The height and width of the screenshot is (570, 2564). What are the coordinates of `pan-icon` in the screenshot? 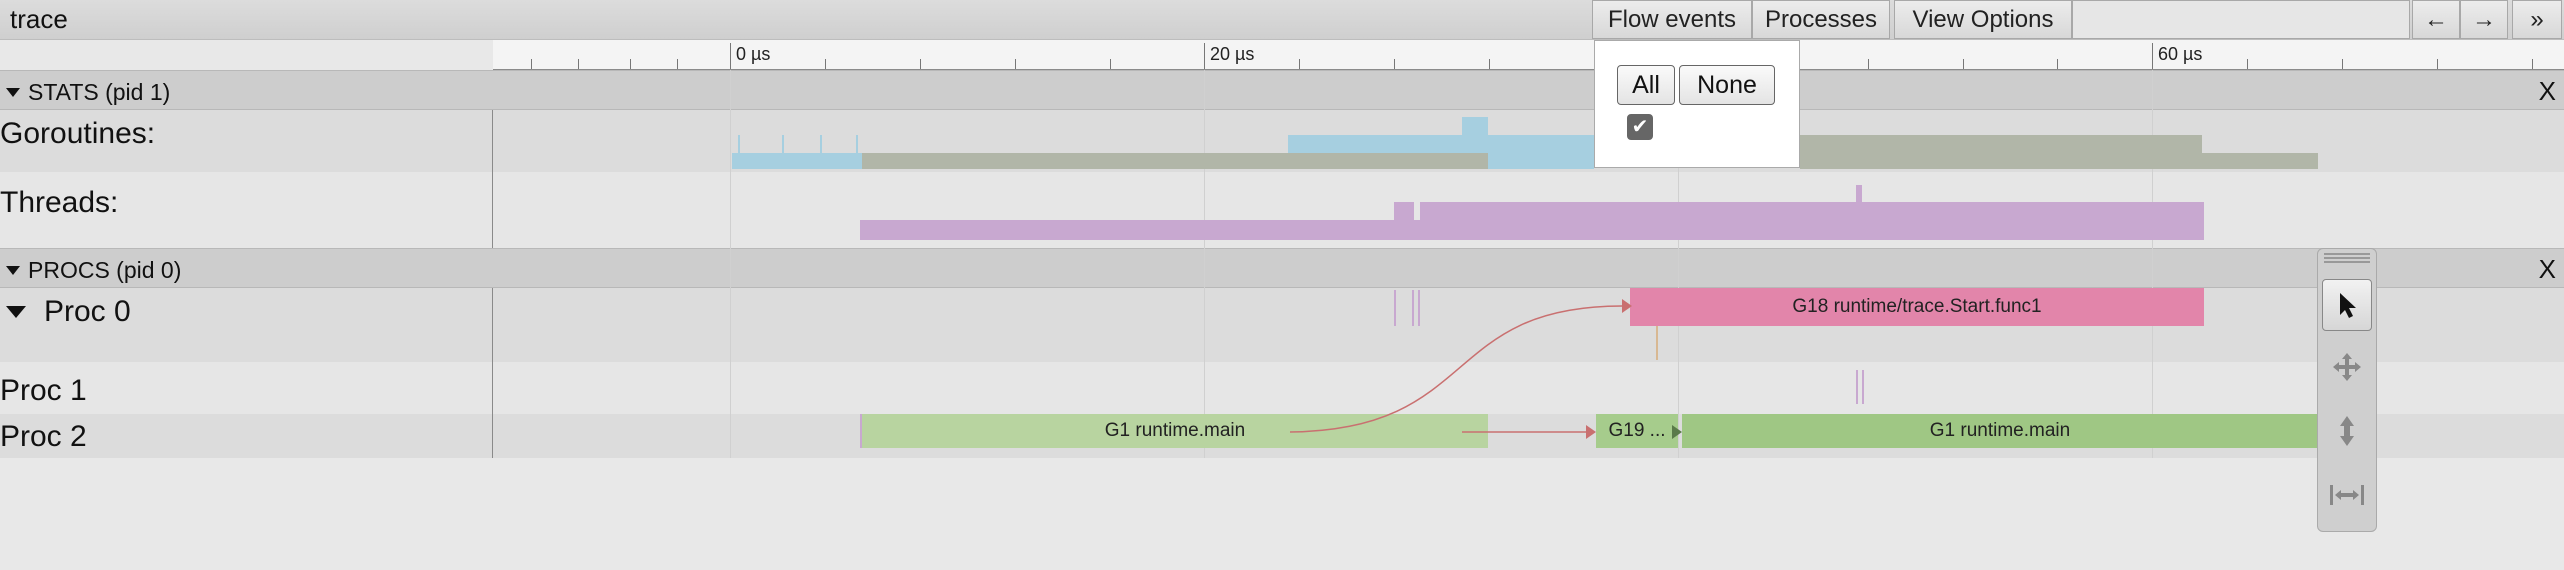 It's located at (2347, 367).